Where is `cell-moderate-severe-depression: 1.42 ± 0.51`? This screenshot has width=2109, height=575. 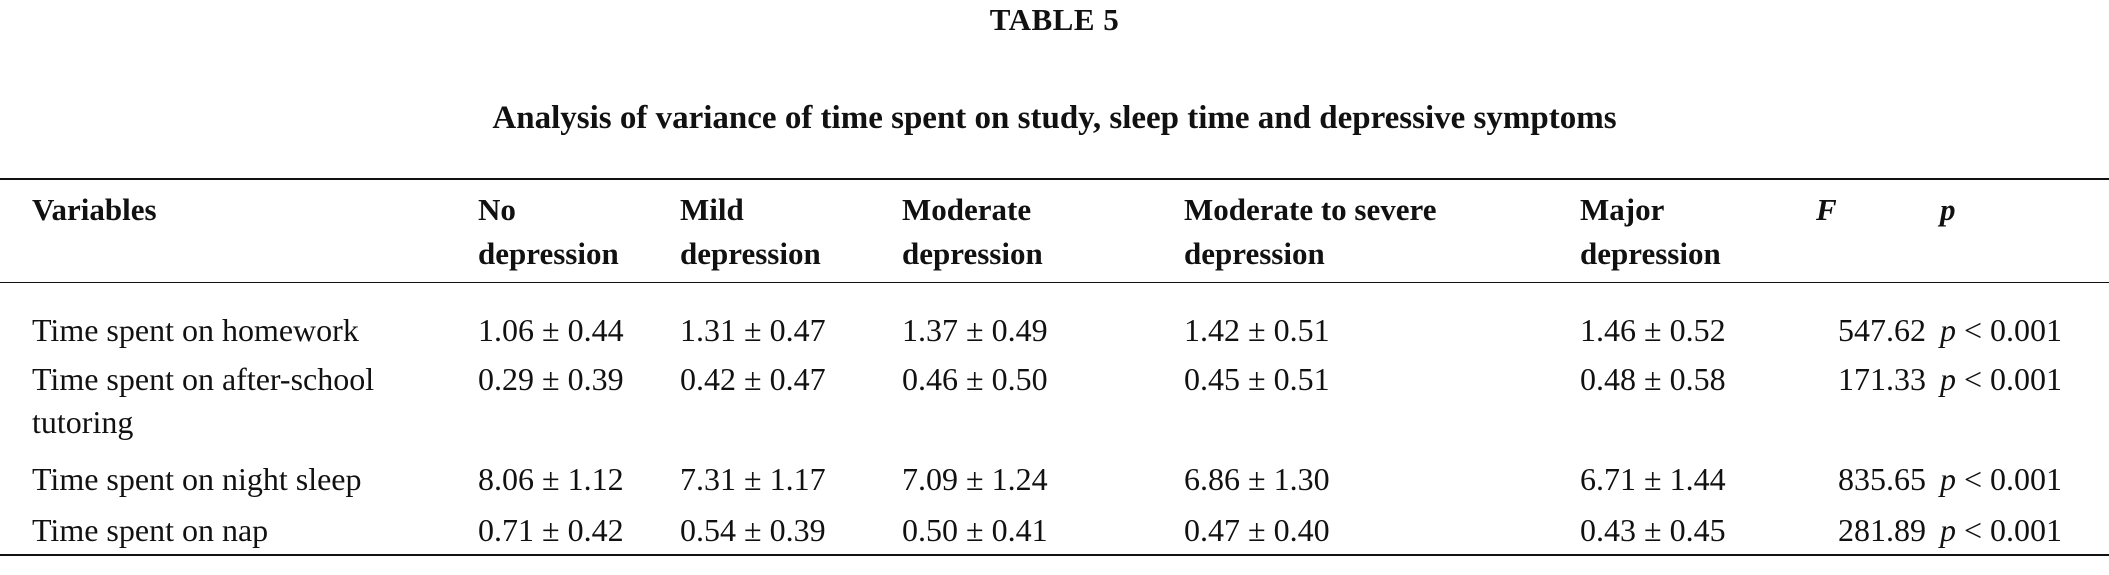
cell-moderate-severe-depression: 1.42 ± 0.51 is located at coordinates (1257, 330).